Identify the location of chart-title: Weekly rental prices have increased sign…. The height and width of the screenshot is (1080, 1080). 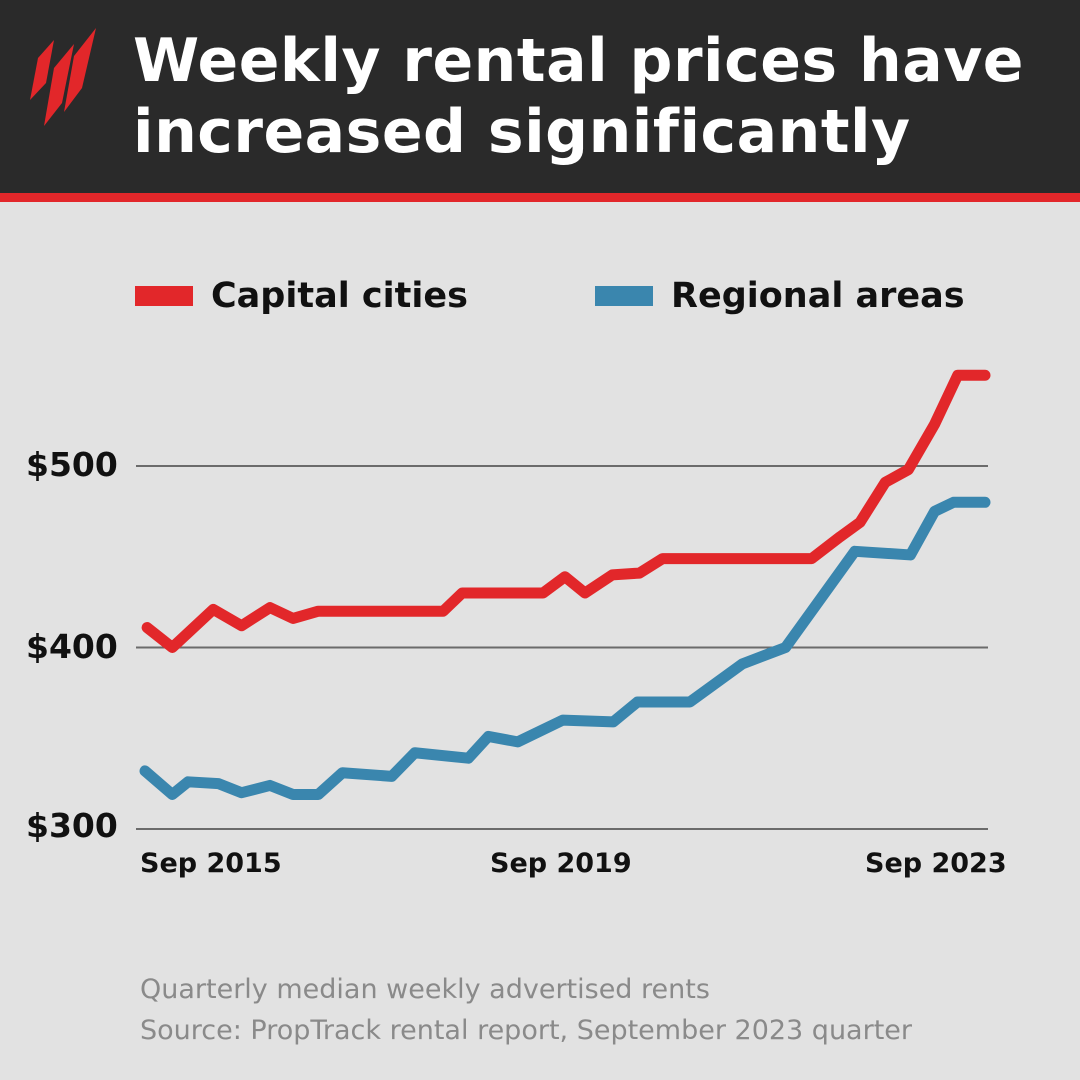
(578, 97).